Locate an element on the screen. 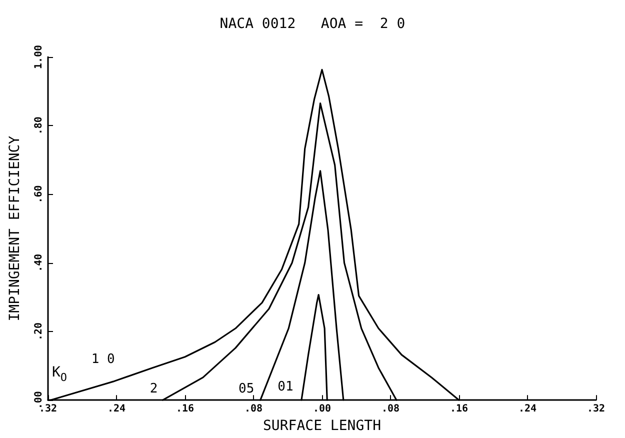  series-label: 1 0 is located at coordinates (103, 360).